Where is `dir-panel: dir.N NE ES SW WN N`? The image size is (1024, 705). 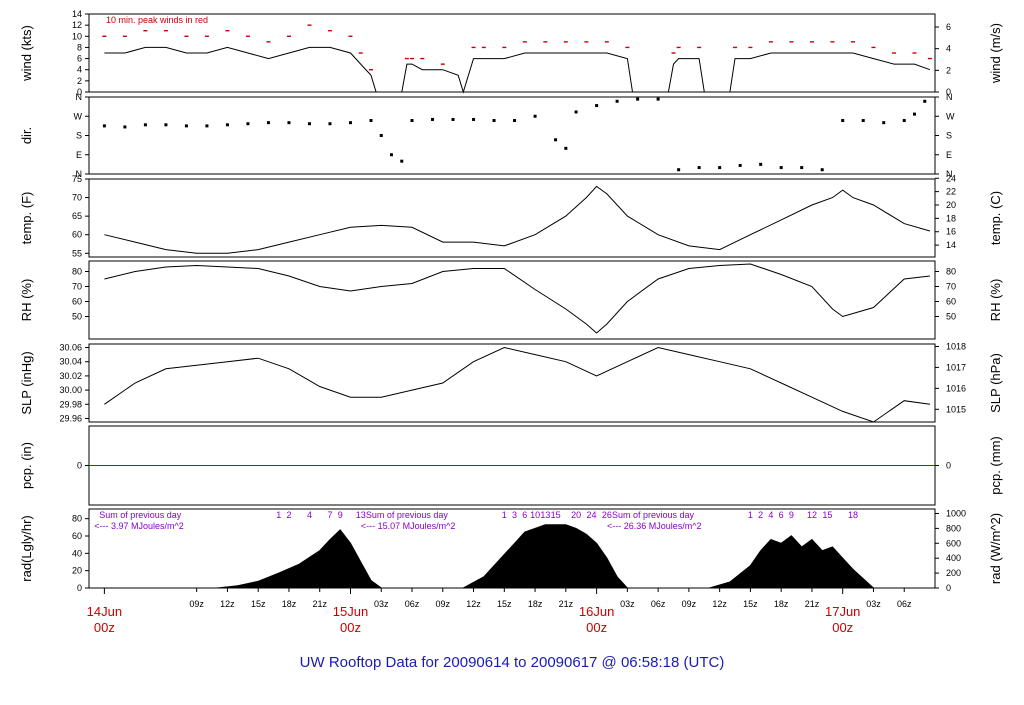 dir-panel: dir.N NE ES SW WN N is located at coordinates (487, 135).